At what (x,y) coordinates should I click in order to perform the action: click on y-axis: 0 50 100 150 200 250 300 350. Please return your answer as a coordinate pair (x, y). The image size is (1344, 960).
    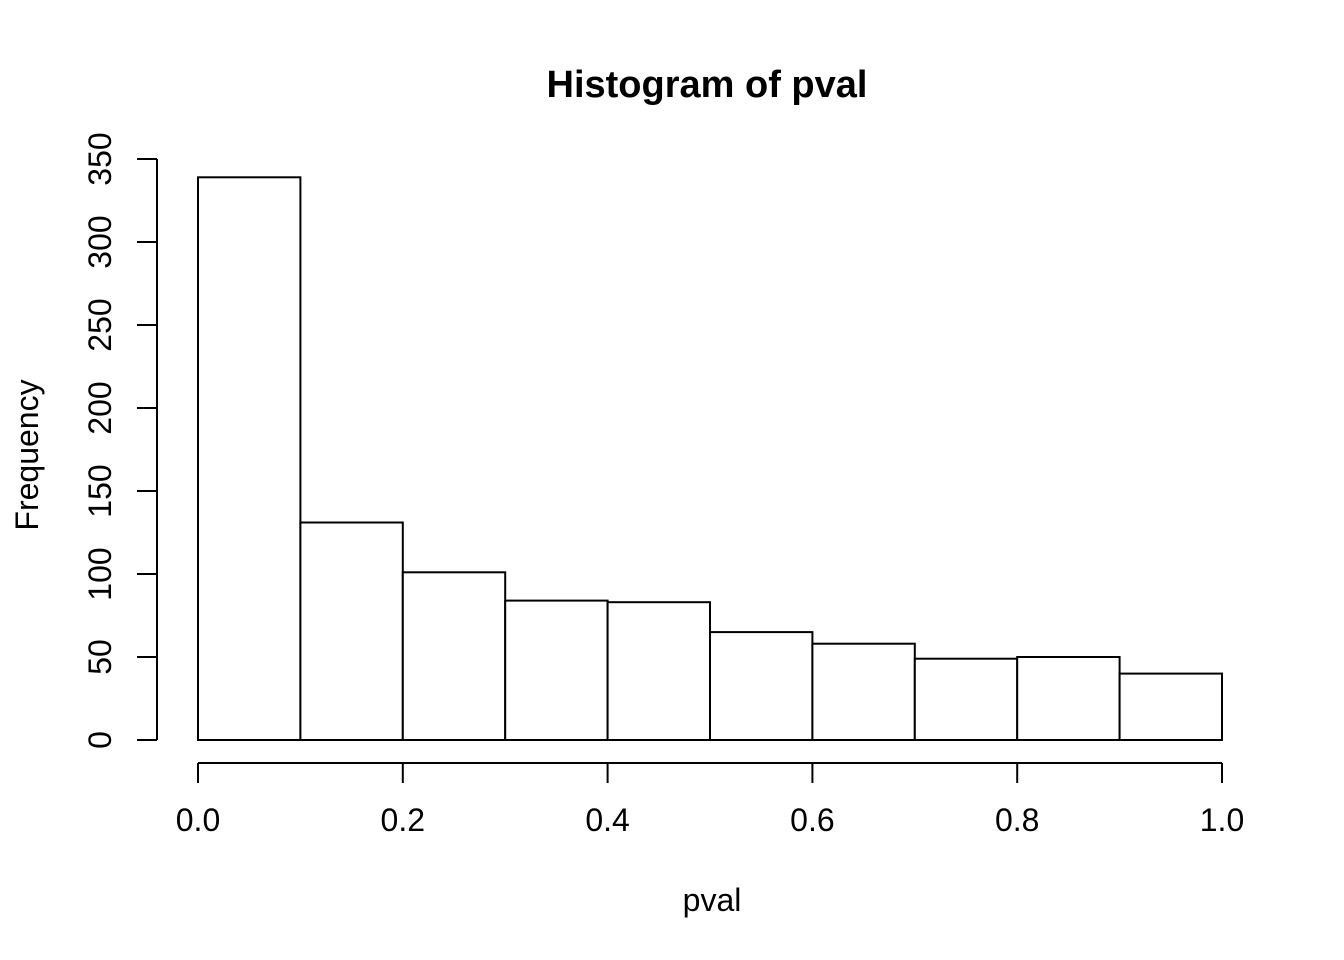
    Looking at the image, I should click on (120, 440).